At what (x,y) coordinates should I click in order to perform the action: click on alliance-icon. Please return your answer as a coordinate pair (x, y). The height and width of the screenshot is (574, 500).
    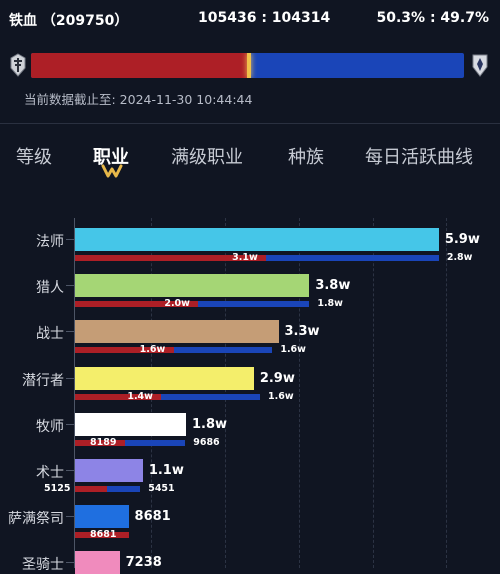
    Looking at the image, I should click on (480, 65).